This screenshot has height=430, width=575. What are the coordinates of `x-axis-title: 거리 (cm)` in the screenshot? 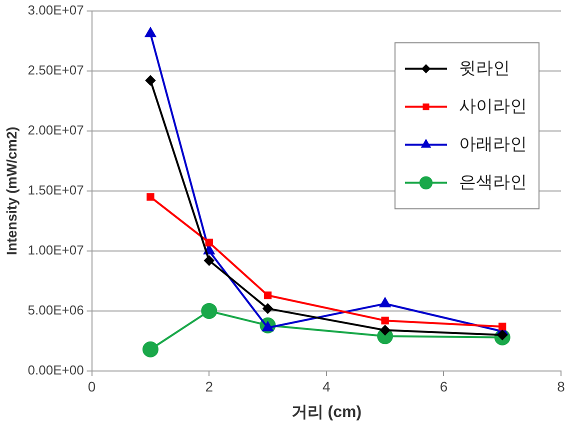 It's located at (326, 412).